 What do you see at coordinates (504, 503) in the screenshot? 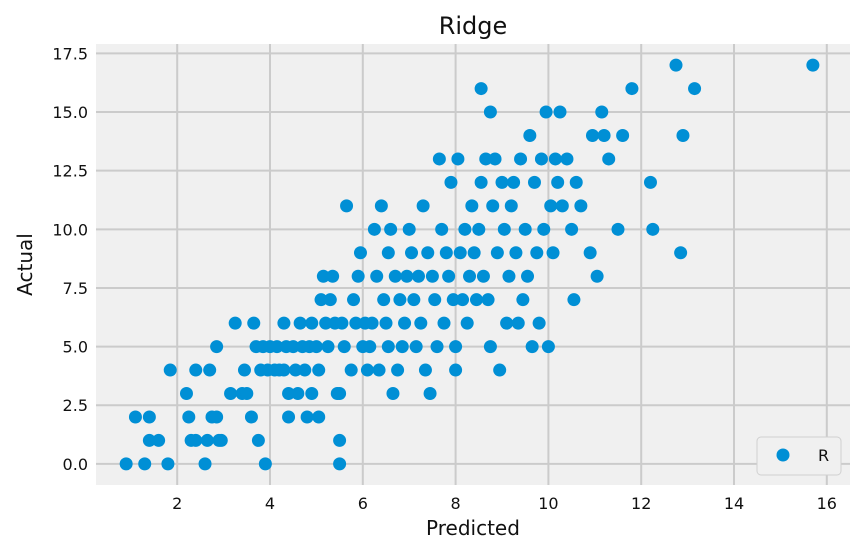
I see `x-axis-ticks: 2 4 6 8 10 12 14 16` at bounding box center [504, 503].